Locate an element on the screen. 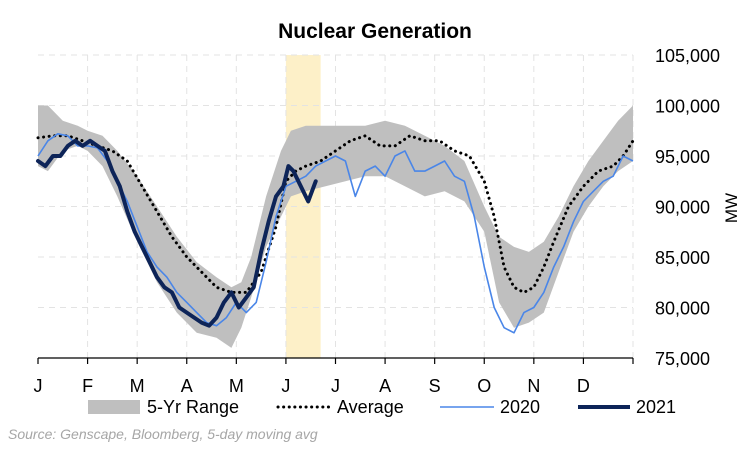  y-tick-label: 85,000 is located at coordinates (682, 258).